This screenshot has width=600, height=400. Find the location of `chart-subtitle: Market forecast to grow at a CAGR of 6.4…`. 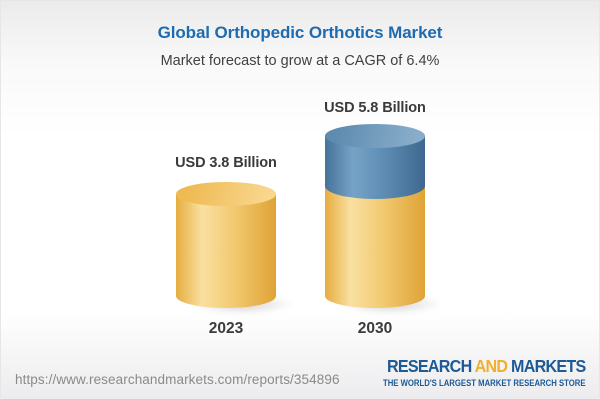

chart-subtitle: Market forecast to grow at a CAGR of 6.4… is located at coordinates (300, 61).